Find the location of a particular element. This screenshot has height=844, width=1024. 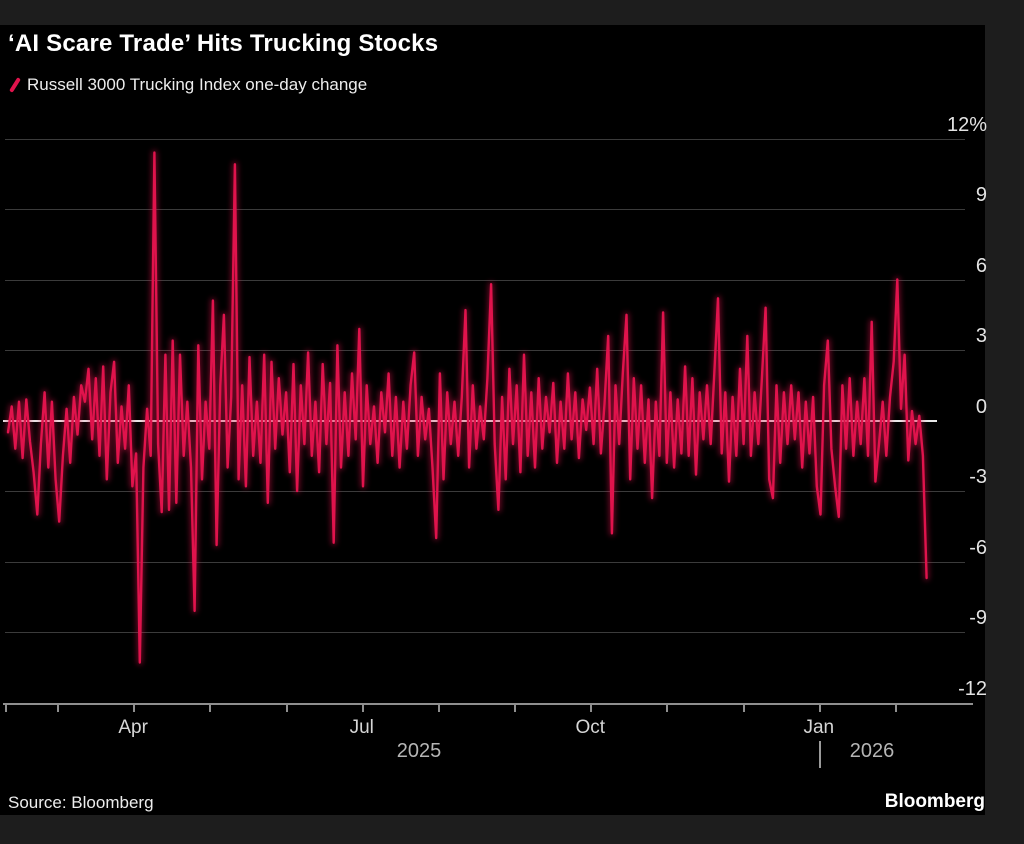

source-note: Source: Bloomberg is located at coordinates (81, 802).